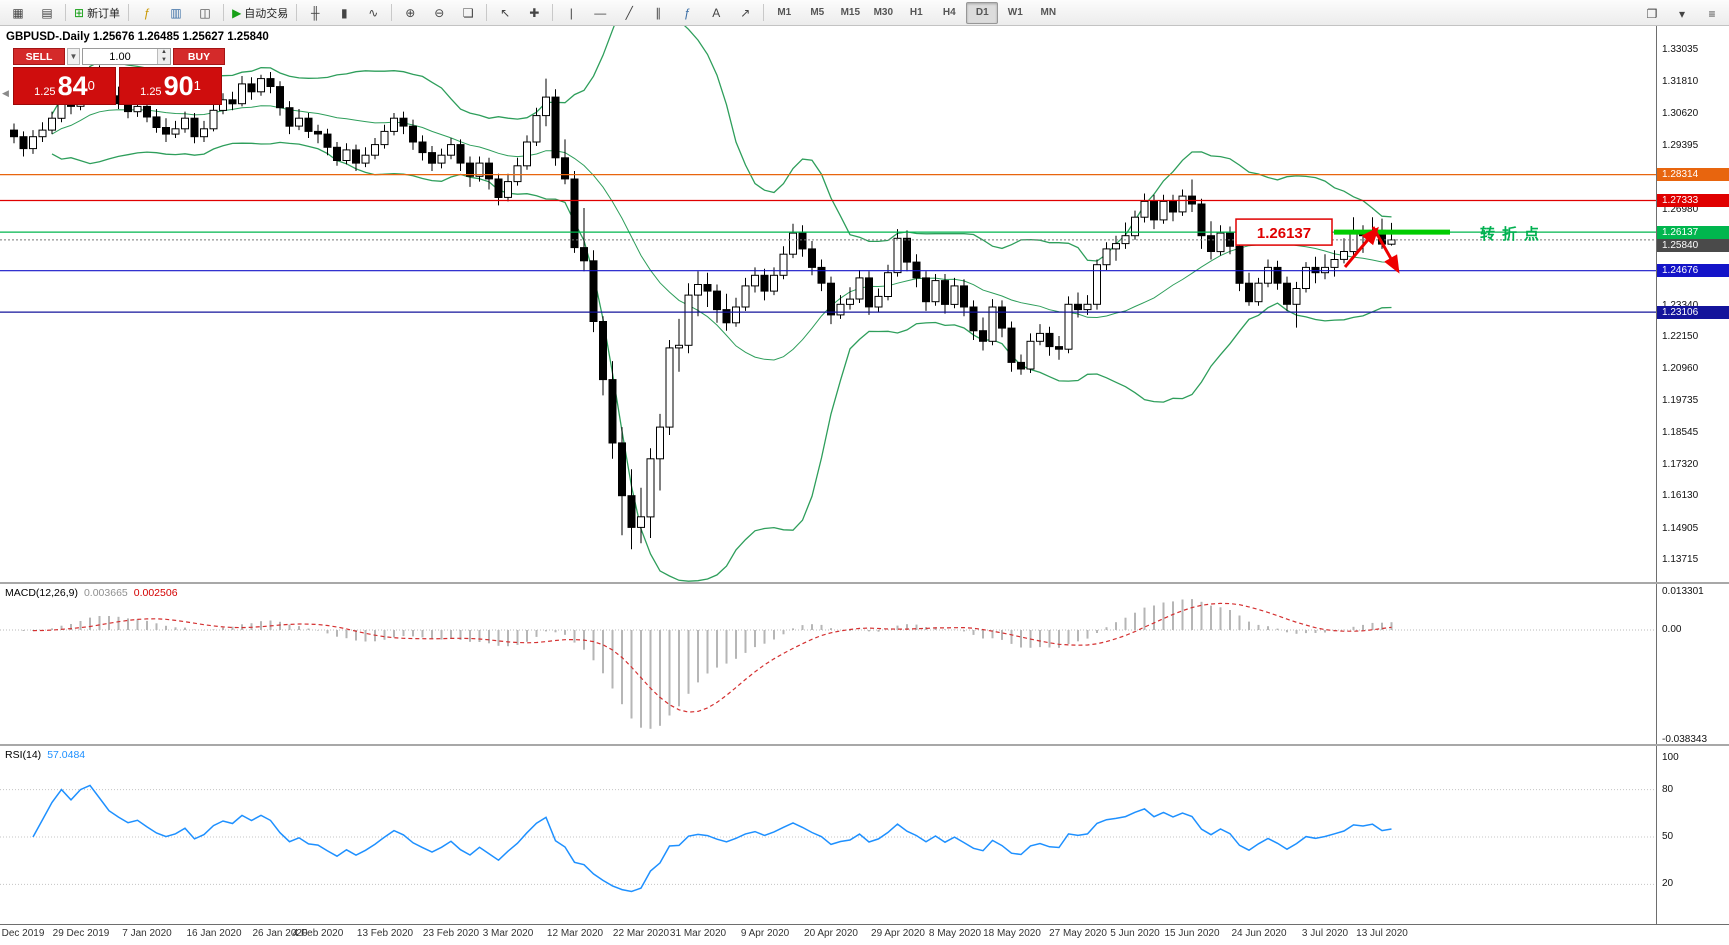  I want to click on arrow-tool-button: ↗, so click(745, 13).